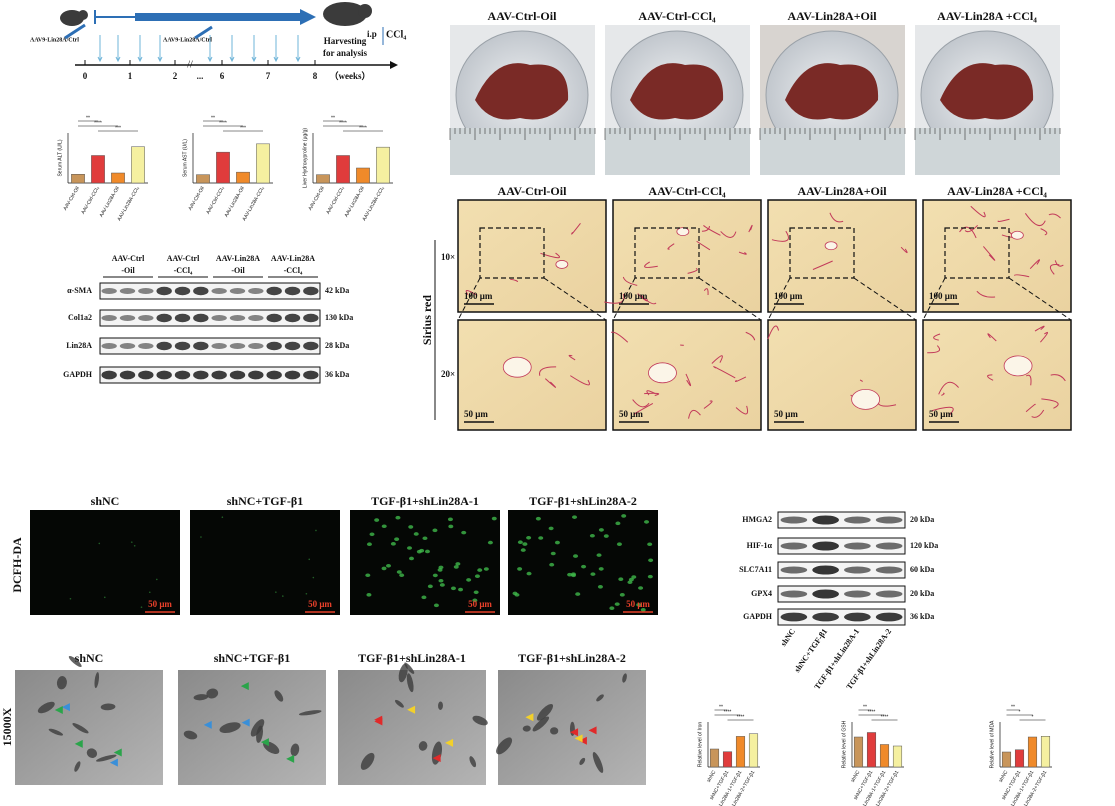  Describe the element at coordinates (943, 296) in the screenshot. I see `scale-label: 100 μm` at that location.